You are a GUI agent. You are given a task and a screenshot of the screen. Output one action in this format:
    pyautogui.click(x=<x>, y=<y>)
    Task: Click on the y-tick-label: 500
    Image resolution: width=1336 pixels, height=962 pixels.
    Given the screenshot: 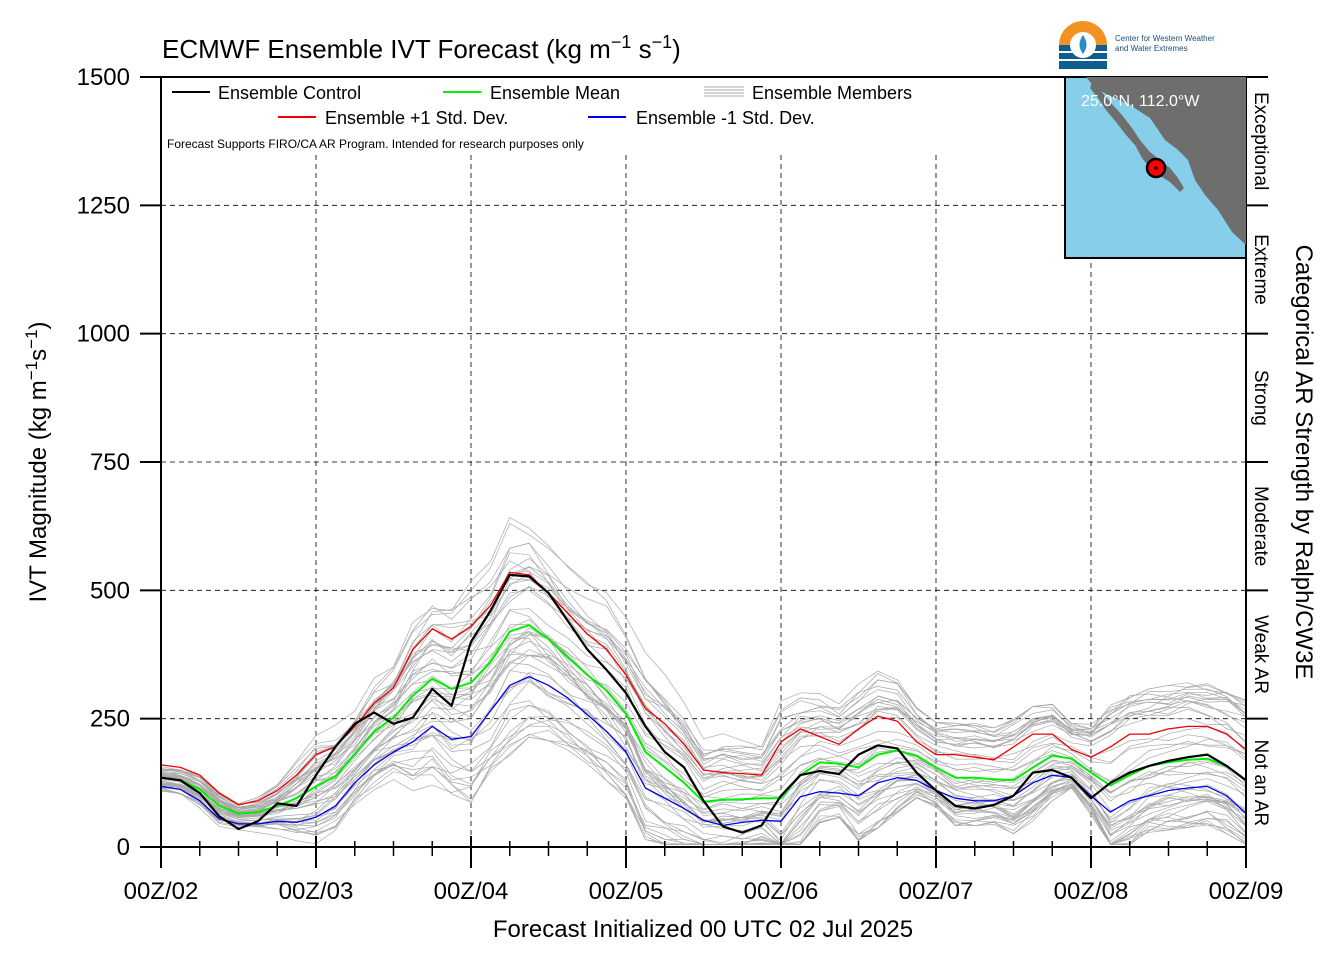 What is the action you would take?
    pyautogui.click(x=110, y=590)
    